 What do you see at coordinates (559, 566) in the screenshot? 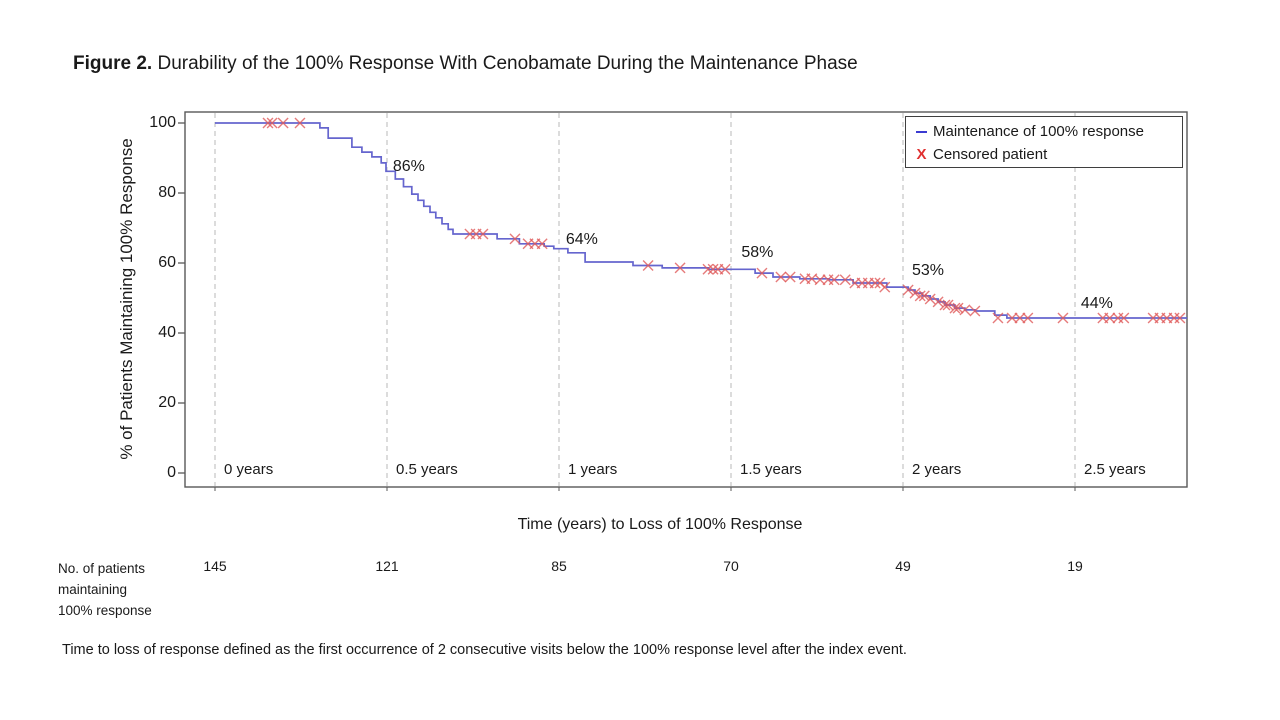
I see `risk-table-value: 85` at bounding box center [559, 566].